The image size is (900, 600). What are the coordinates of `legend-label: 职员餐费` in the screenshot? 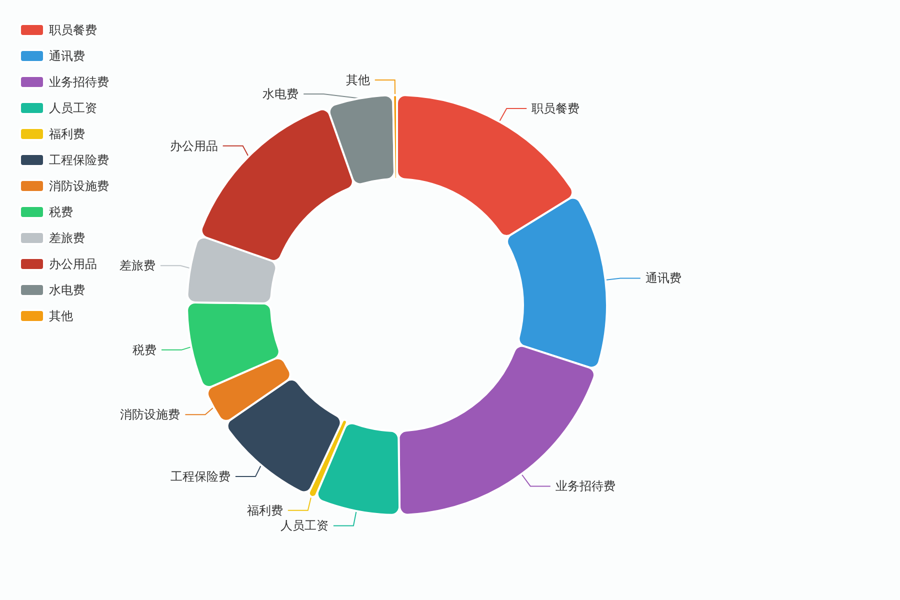 It's located at (73, 30).